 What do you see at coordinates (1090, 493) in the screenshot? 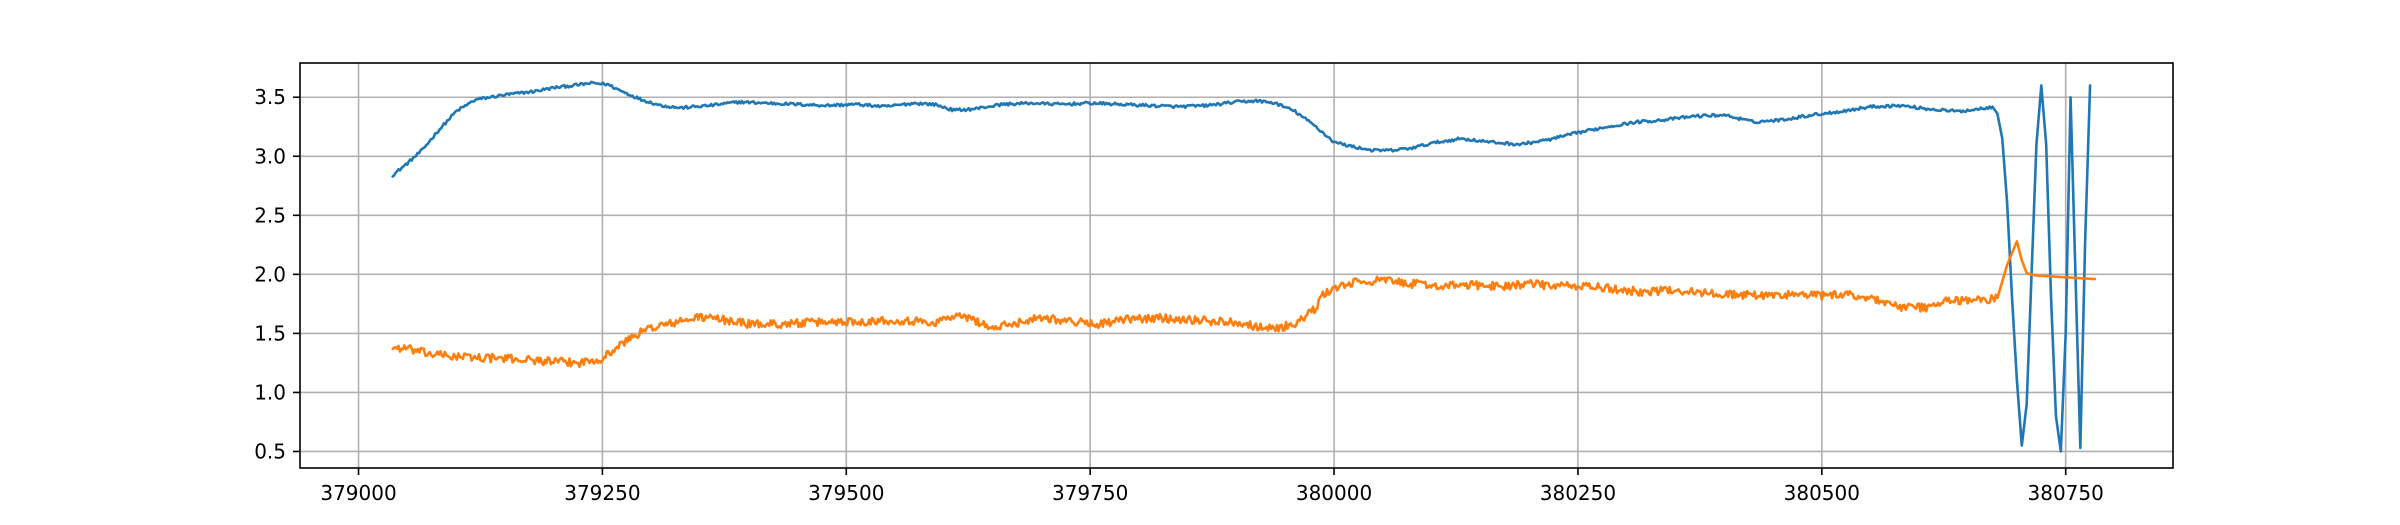
I see `x-tick-label: 379750` at bounding box center [1090, 493].